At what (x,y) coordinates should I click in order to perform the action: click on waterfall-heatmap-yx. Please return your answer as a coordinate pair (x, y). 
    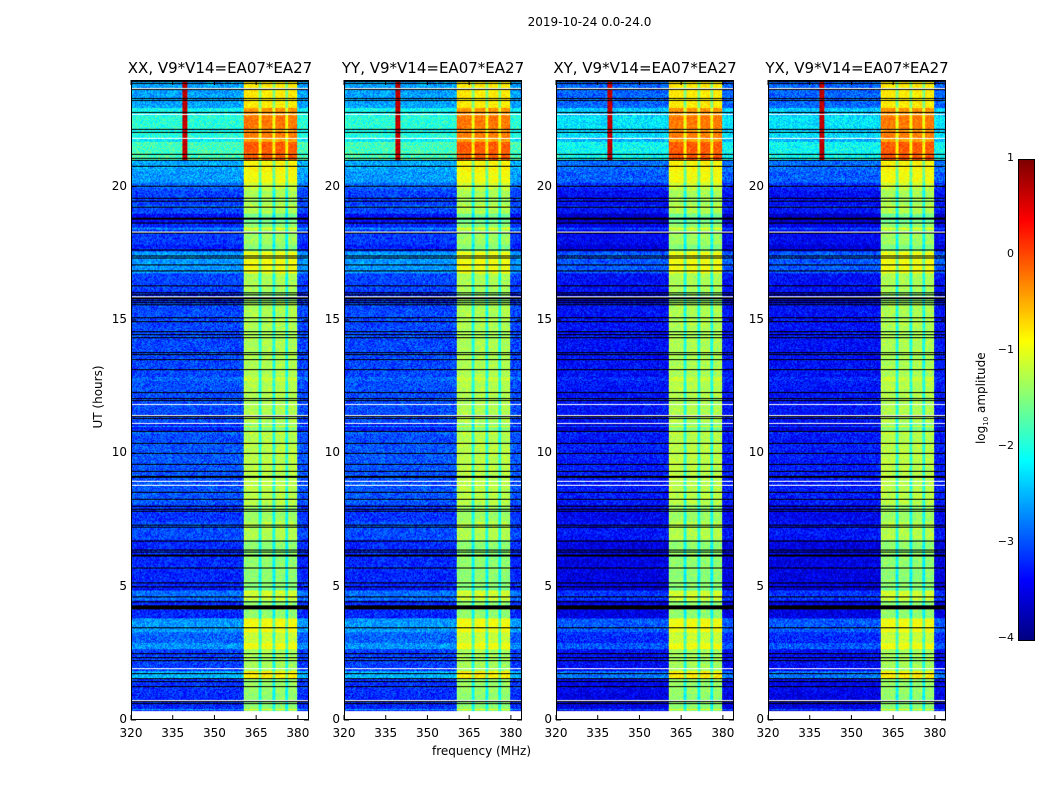
    Looking at the image, I should click on (857, 400).